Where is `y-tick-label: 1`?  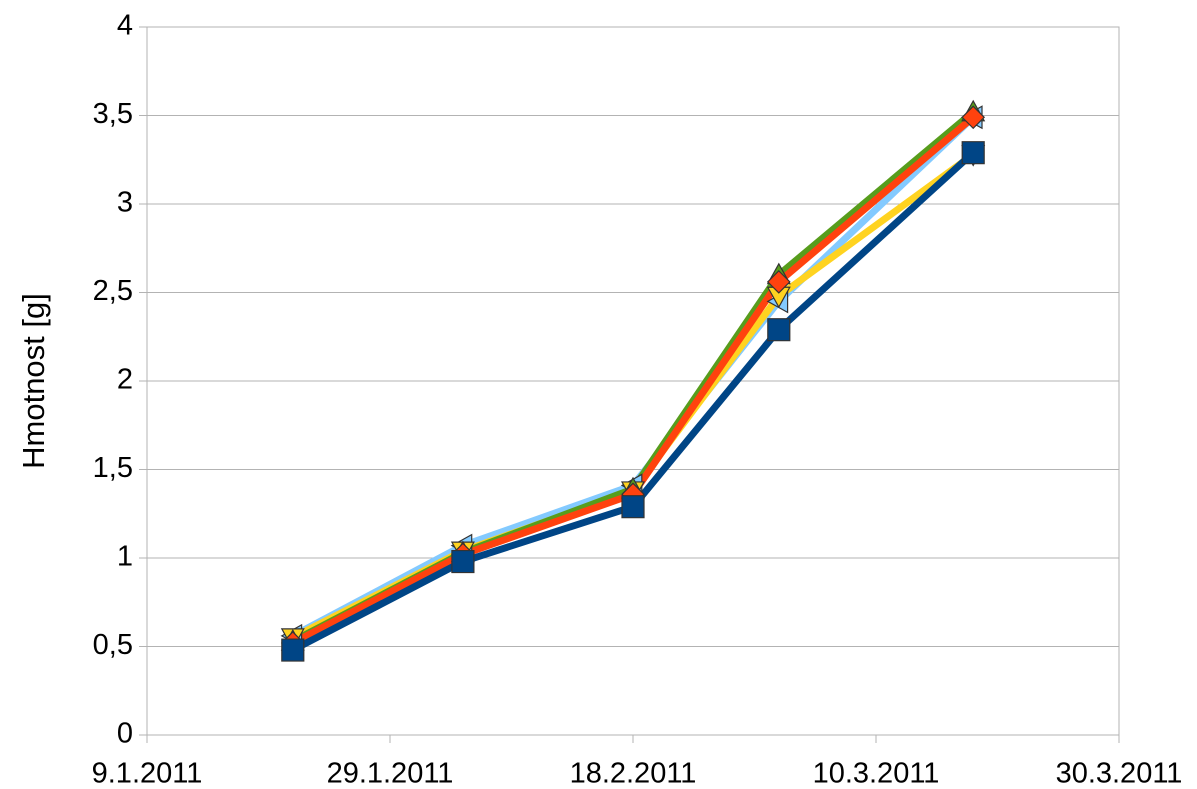
y-tick-label: 1 is located at coordinates (125, 557).